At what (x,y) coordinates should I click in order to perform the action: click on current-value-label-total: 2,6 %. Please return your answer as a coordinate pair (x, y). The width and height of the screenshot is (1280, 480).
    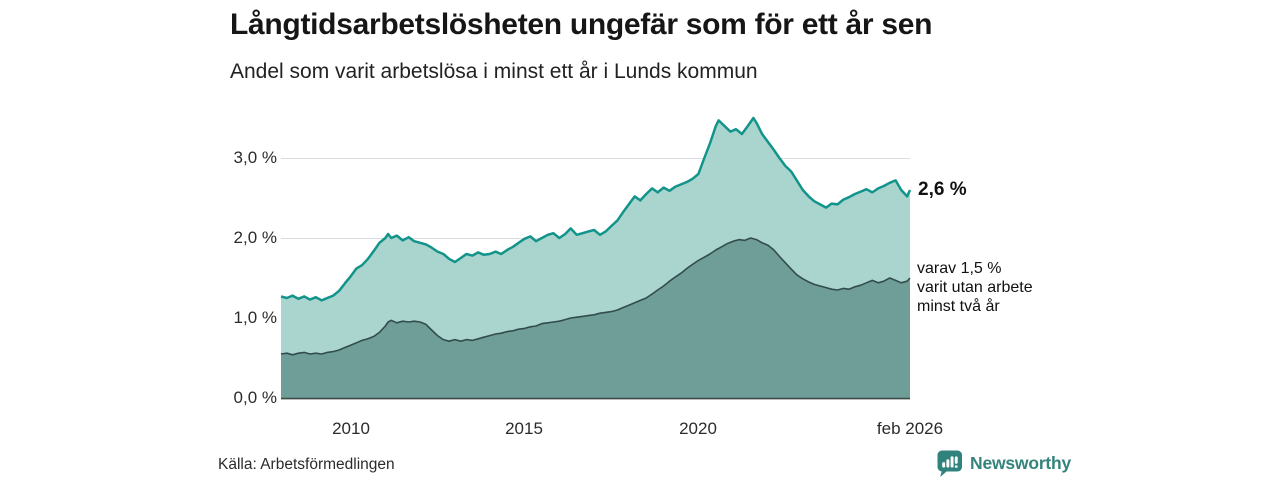
    Looking at the image, I should click on (942, 189).